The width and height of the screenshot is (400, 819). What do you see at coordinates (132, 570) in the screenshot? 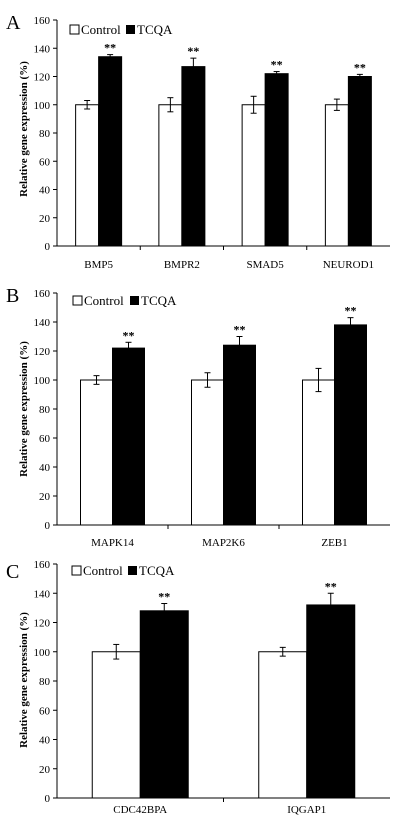
I see `legend-swatch-tcqa-c` at bounding box center [132, 570].